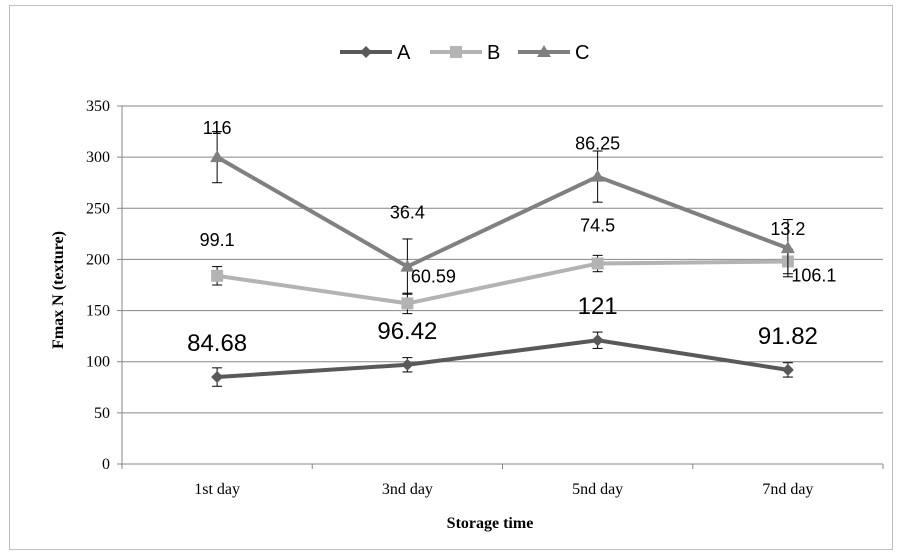  Describe the element at coordinates (217, 343) in the screenshot. I see `data-label-A-1: 84.68` at that location.